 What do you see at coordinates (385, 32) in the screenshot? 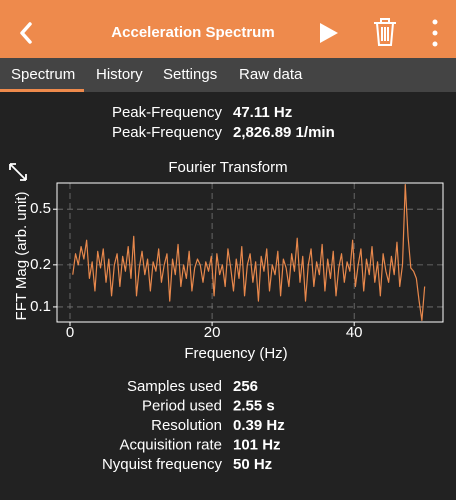
I see `delete-button` at bounding box center [385, 32].